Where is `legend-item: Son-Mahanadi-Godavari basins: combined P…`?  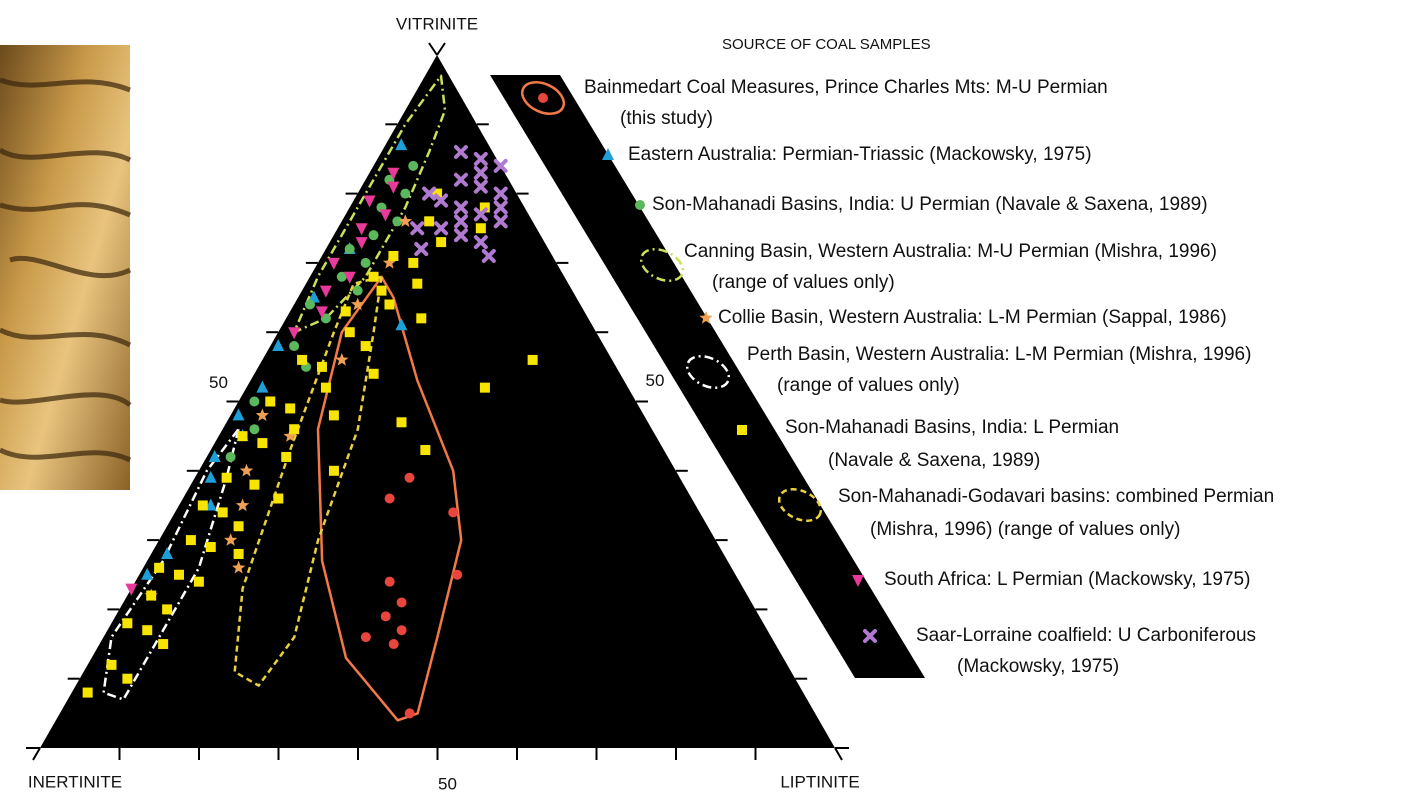
legend-item: Son-Mahanadi-Godavari basins: combined P… is located at coordinates (1025, 513).